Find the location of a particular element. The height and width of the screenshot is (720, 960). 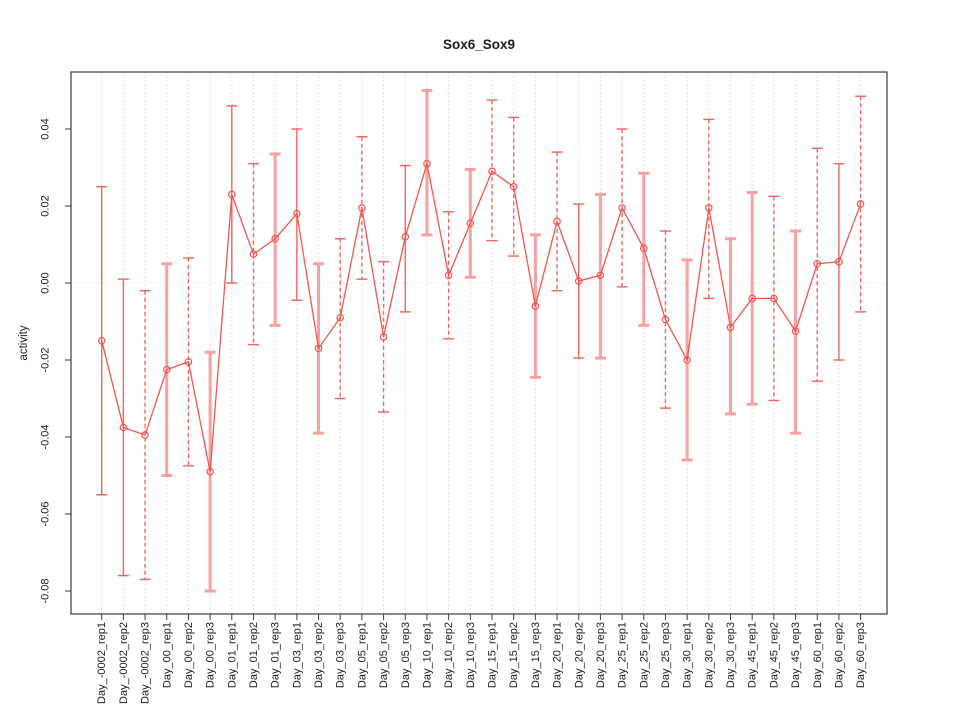

chart-title: Sox6_Sox9 is located at coordinates (479, 44).